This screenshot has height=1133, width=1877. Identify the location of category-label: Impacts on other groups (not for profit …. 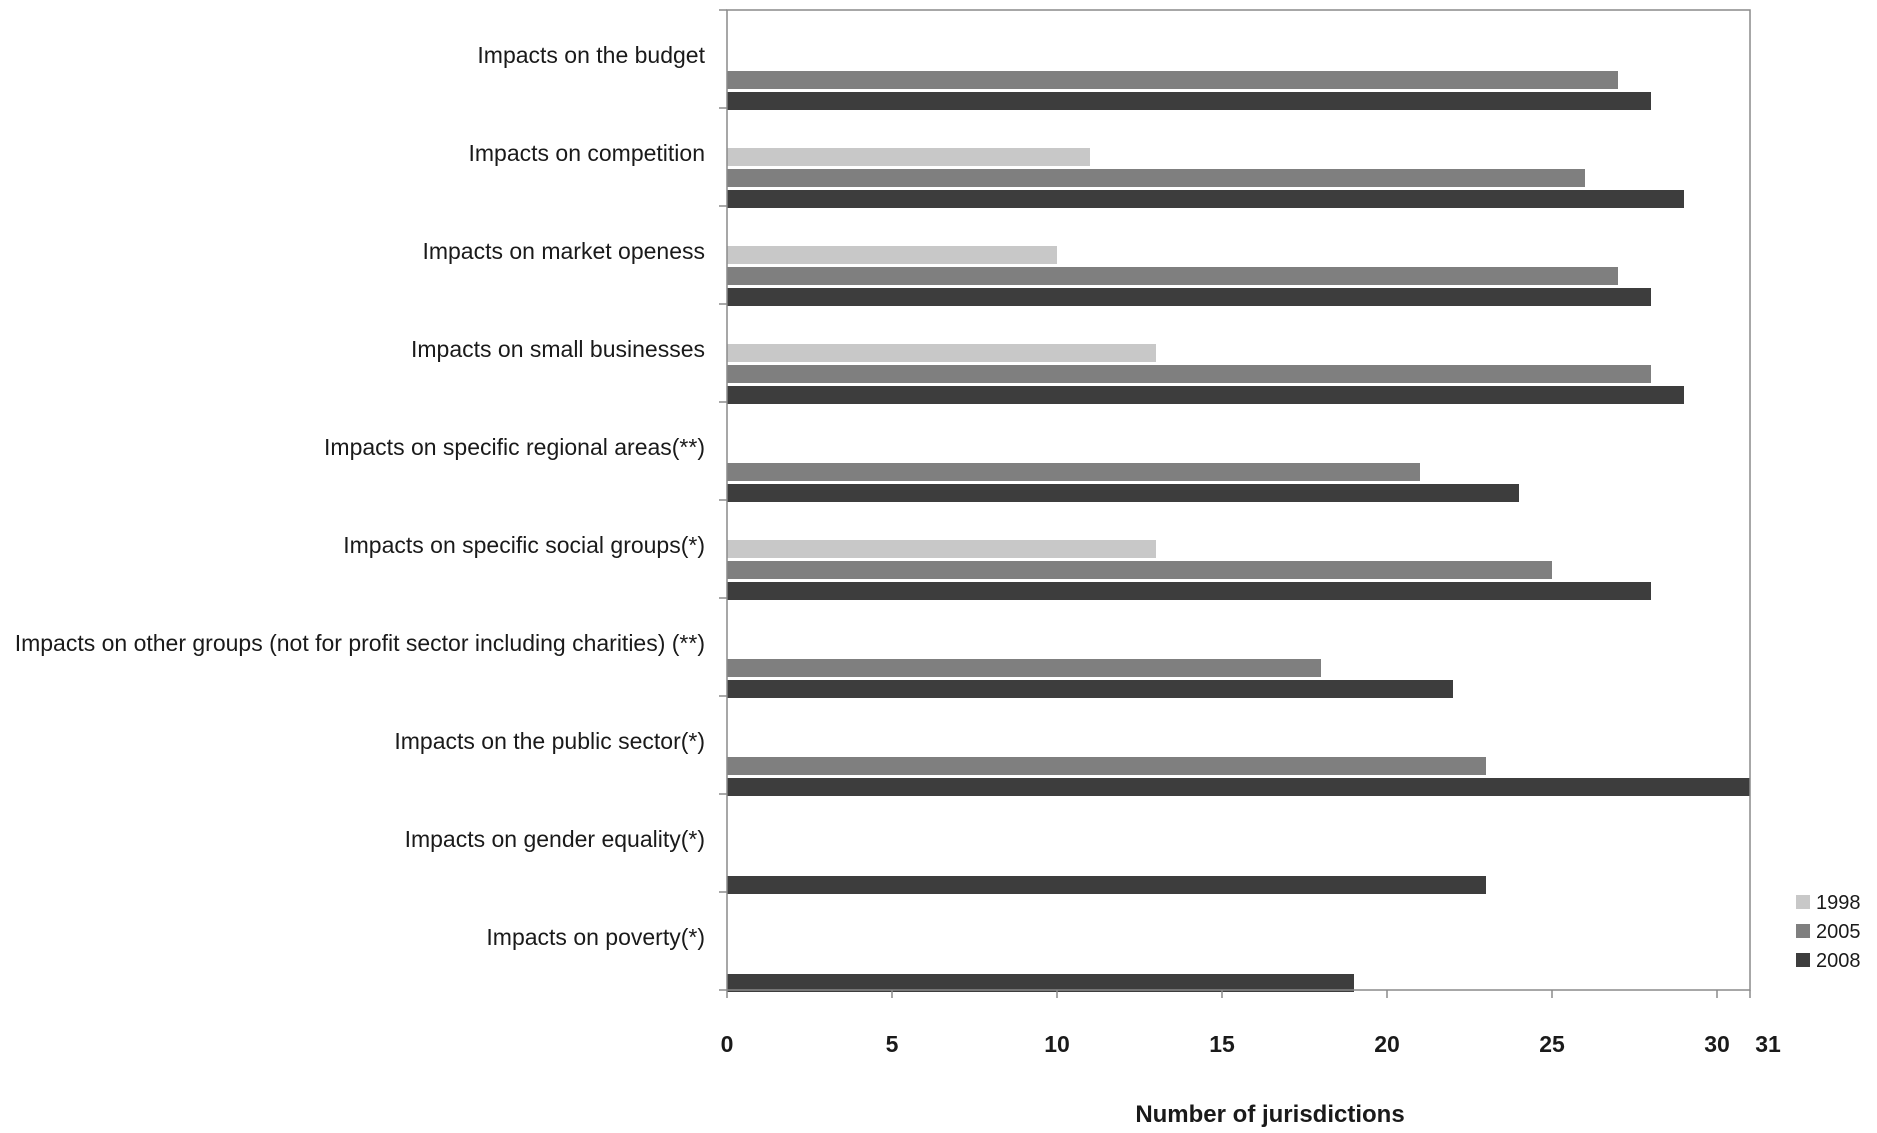
(360, 643).